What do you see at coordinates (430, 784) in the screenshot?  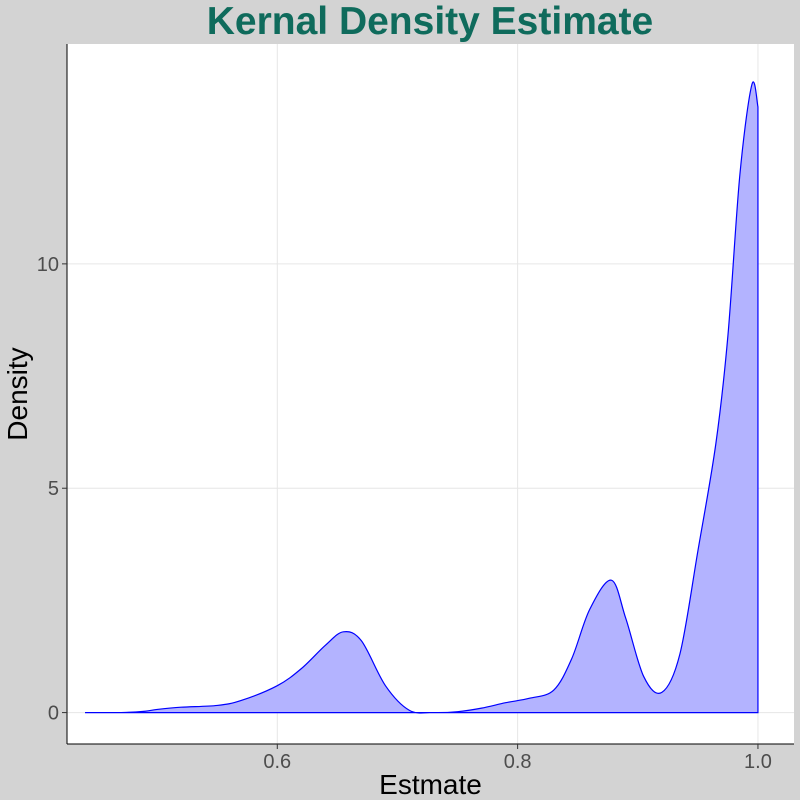 I see `x-axis-title: Estmate` at bounding box center [430, 784].